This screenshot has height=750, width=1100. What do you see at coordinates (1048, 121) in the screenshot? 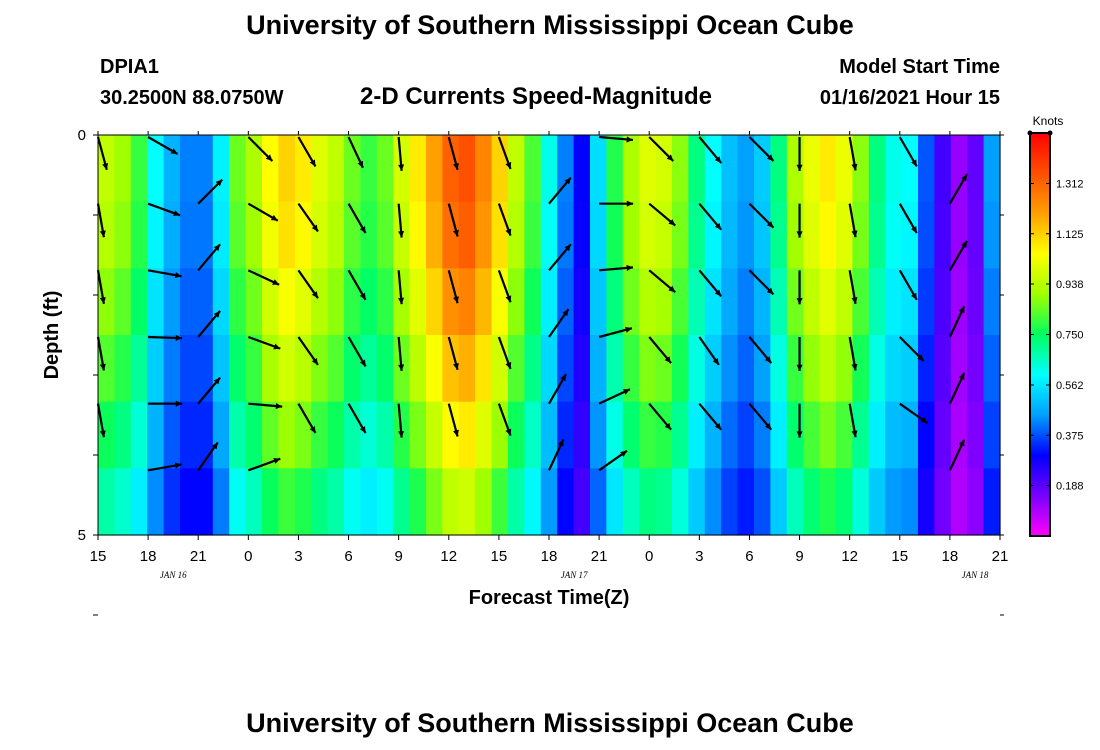
I see `colorbar-title: Knots` at bounding box center [1048, 121].